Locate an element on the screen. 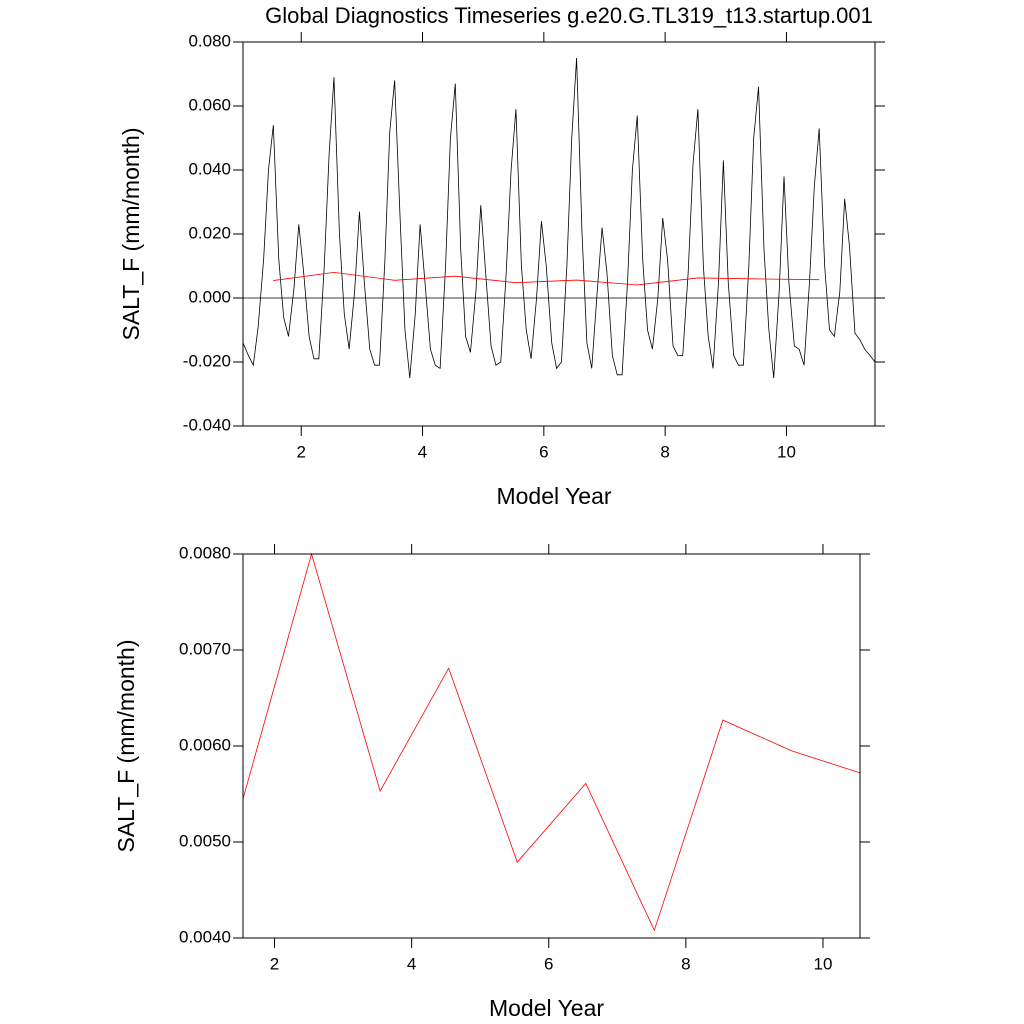 This screenshot has width=1024, height=1024. y-tick-label: 0.0070 is located at coordinates (205, 648).